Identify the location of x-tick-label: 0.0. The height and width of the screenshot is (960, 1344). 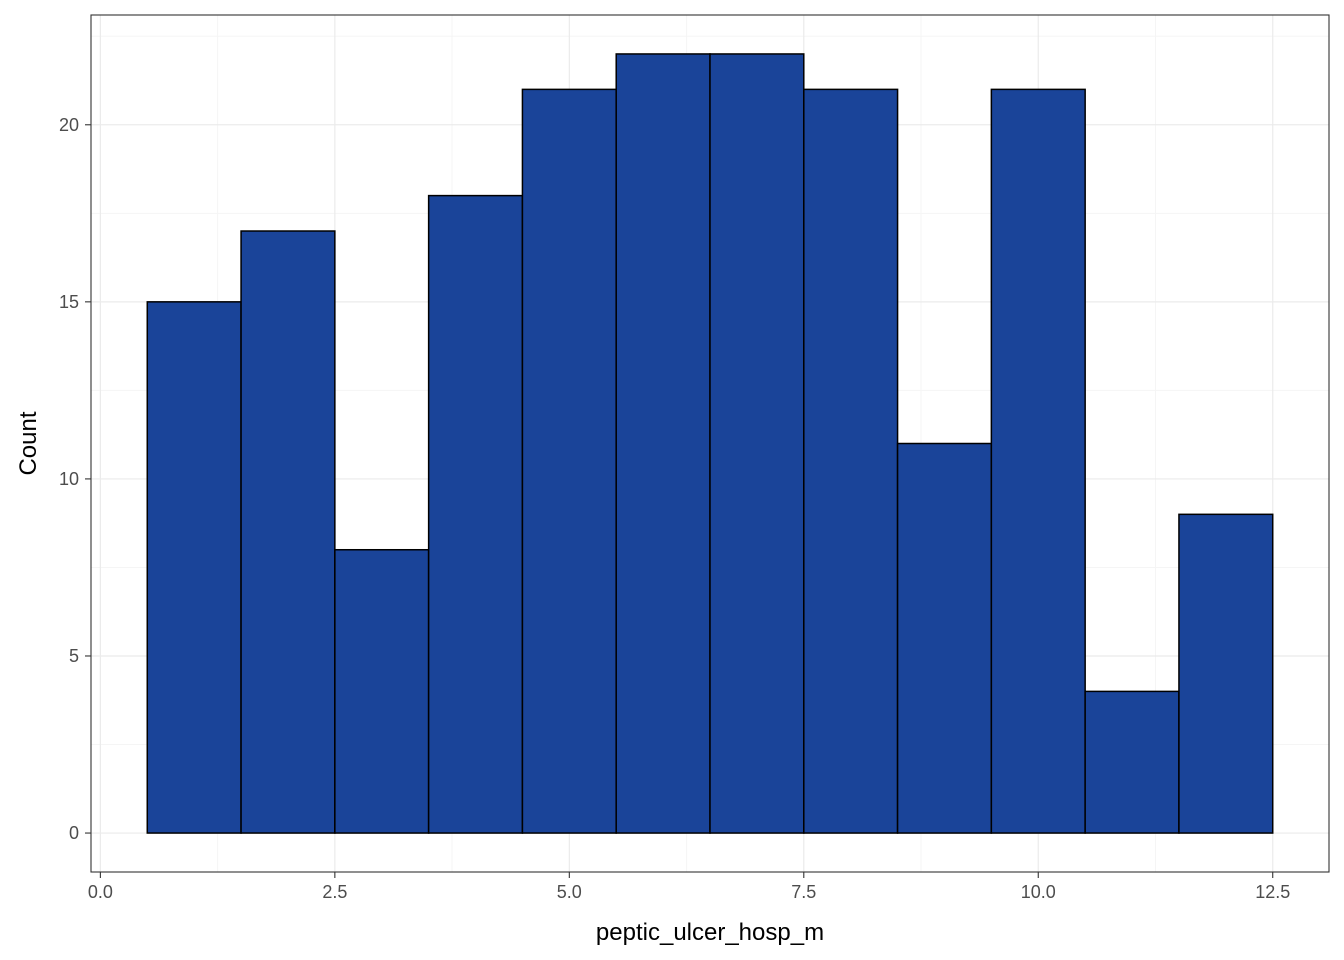
(100, 892).